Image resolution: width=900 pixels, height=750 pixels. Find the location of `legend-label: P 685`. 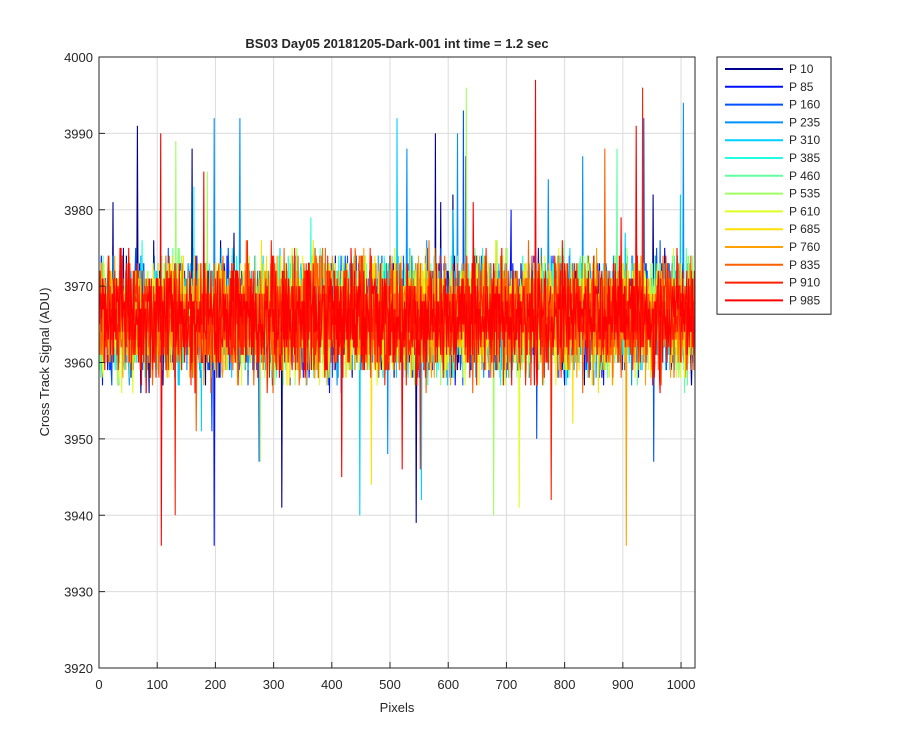

legend-label: P 685 is located at coordinates (804, 229).